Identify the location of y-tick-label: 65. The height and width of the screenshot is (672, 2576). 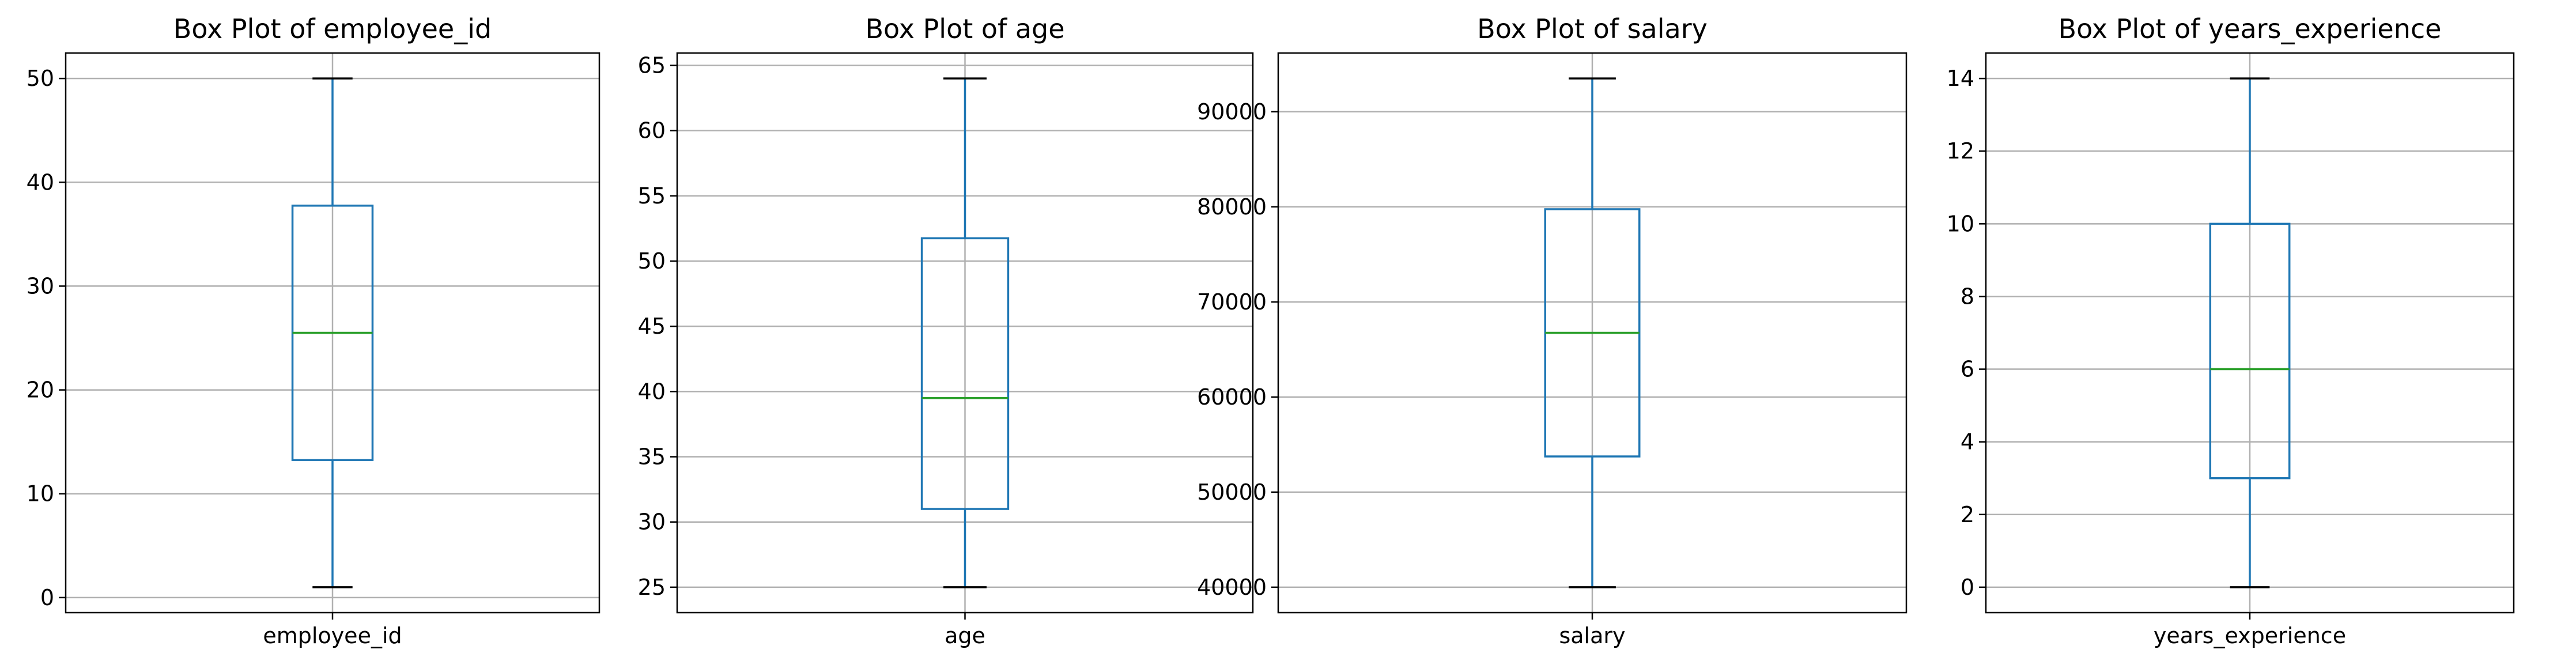
(652, 65).